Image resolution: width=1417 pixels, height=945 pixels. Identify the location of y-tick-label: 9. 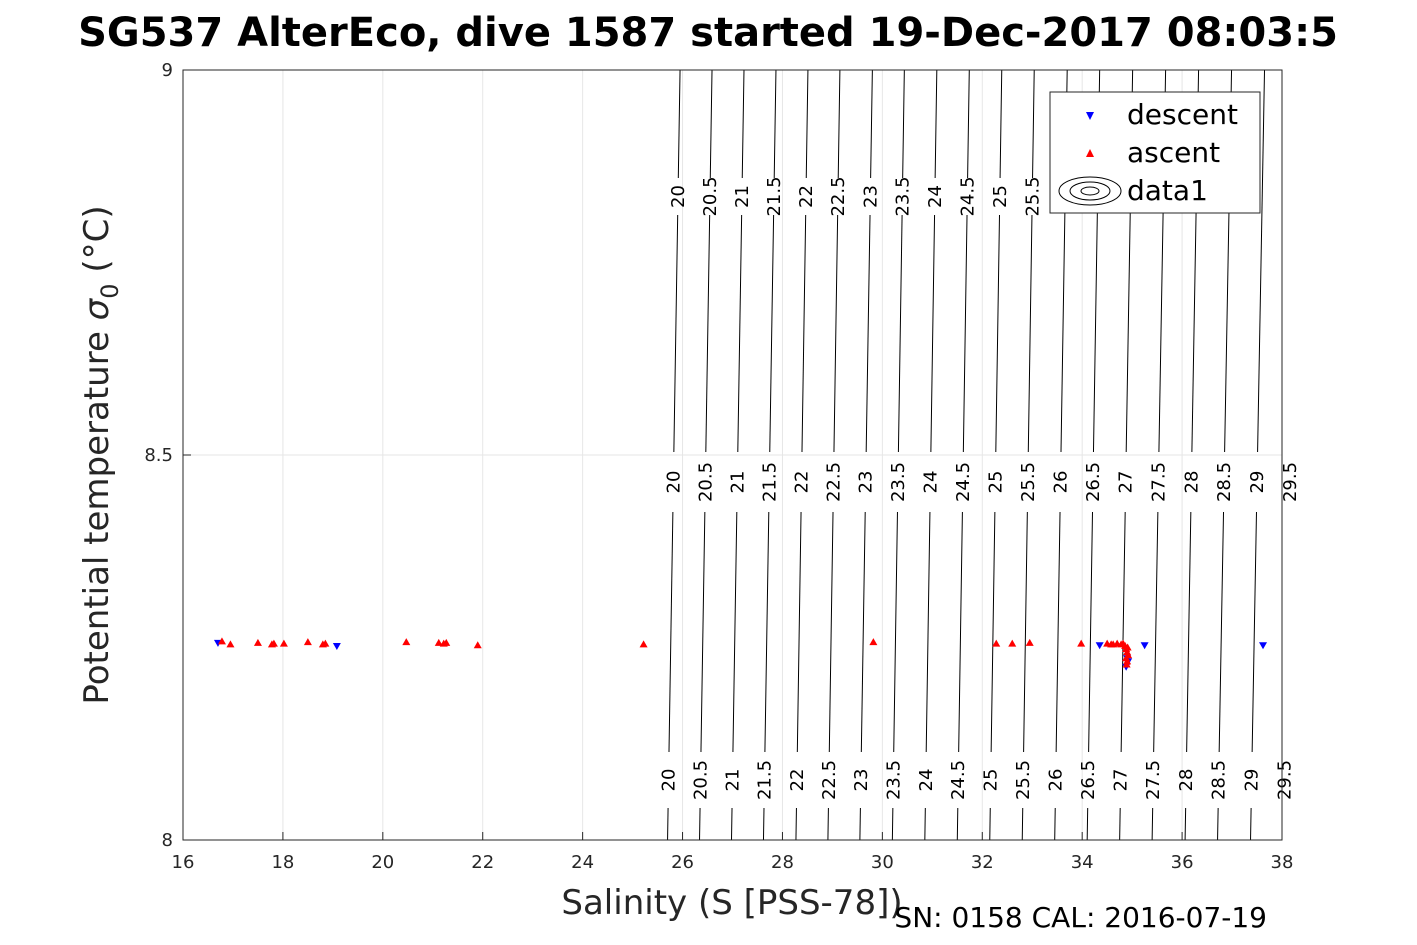
(167, 70).